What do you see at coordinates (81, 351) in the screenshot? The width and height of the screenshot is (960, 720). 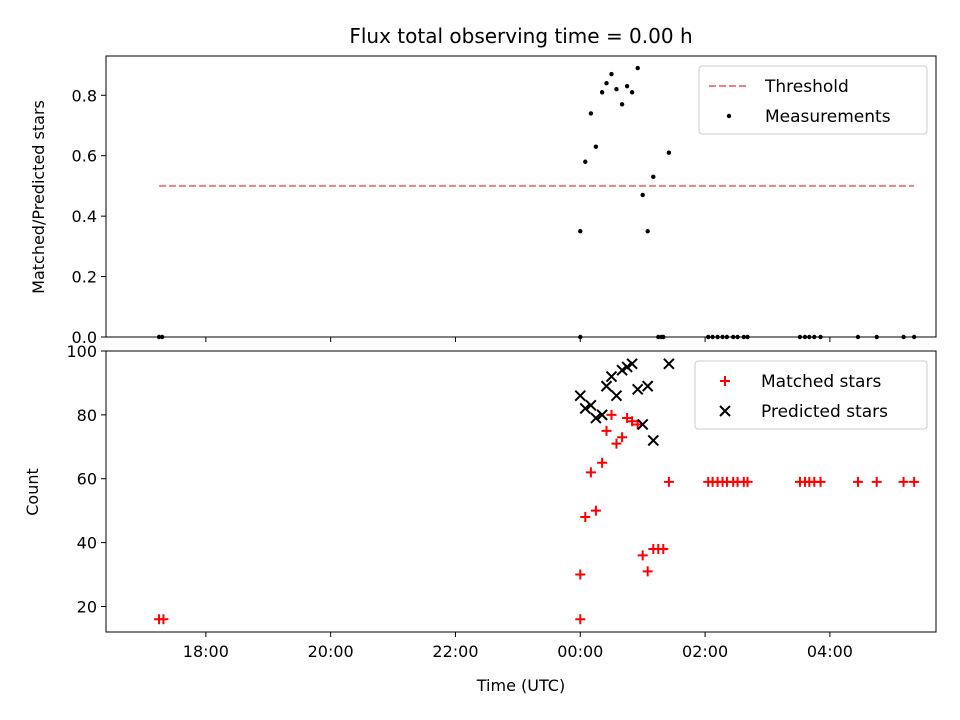 I see `y-tick-label-counts-4: 100` at bounding box center [81, 351].